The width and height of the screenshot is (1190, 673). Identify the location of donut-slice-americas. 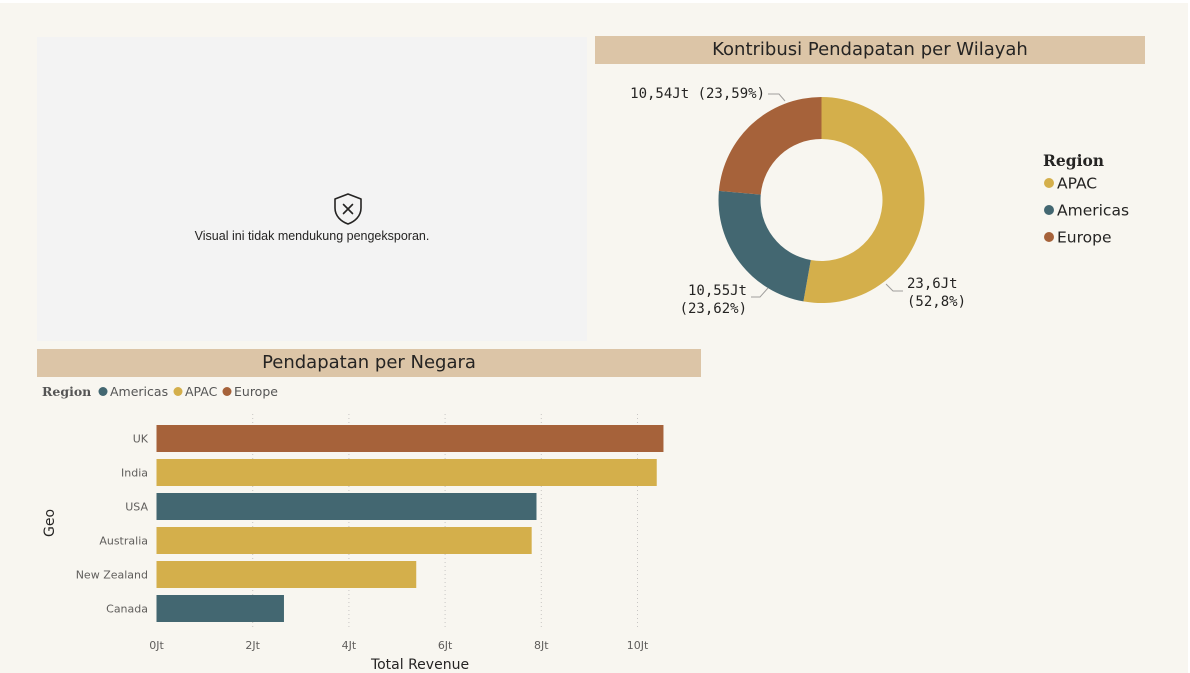
(764, 246).